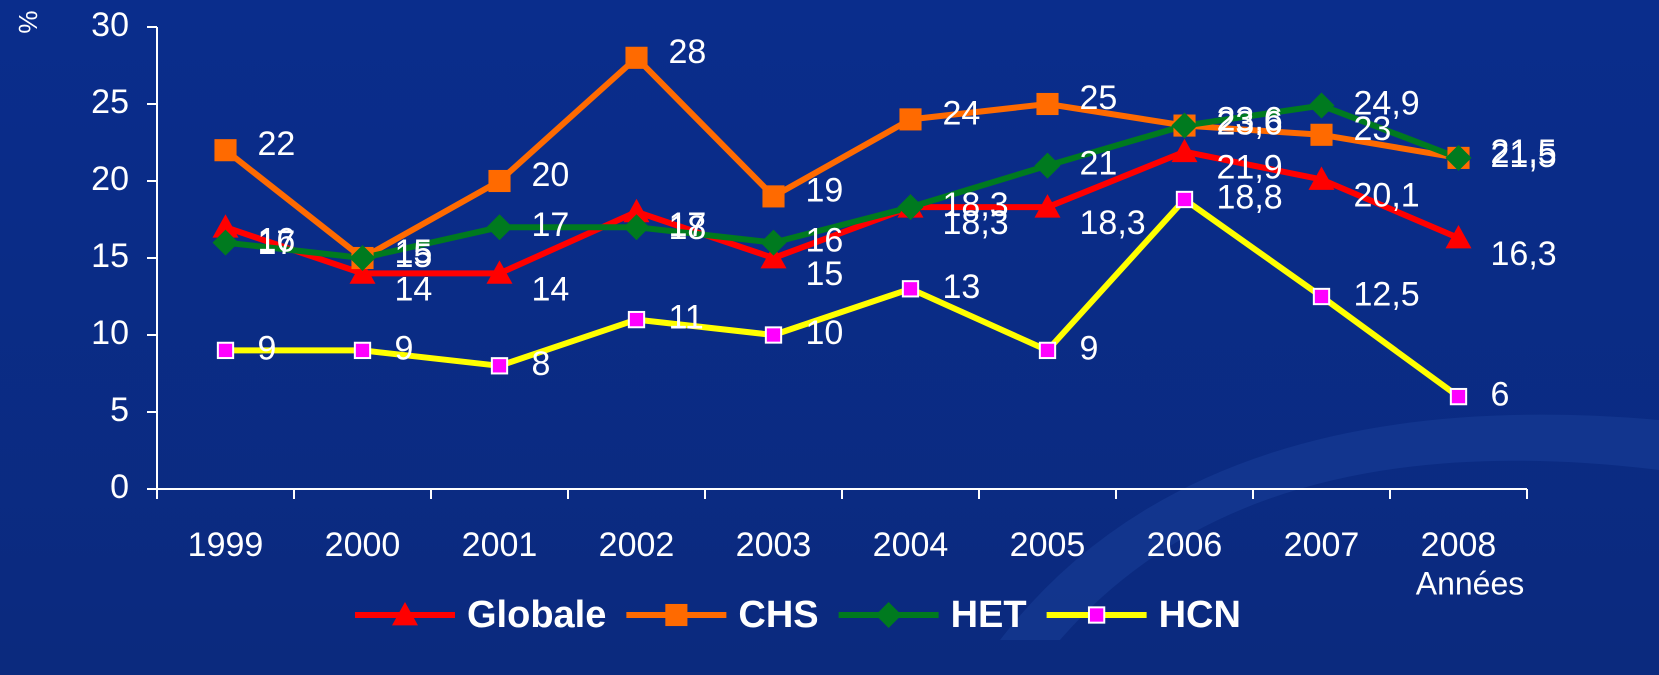 This screenshot has height=675, width=1659. Describe the element at coordinates (226, 545) in the screenshot. I see `x-tick-label: 1999` at that location.